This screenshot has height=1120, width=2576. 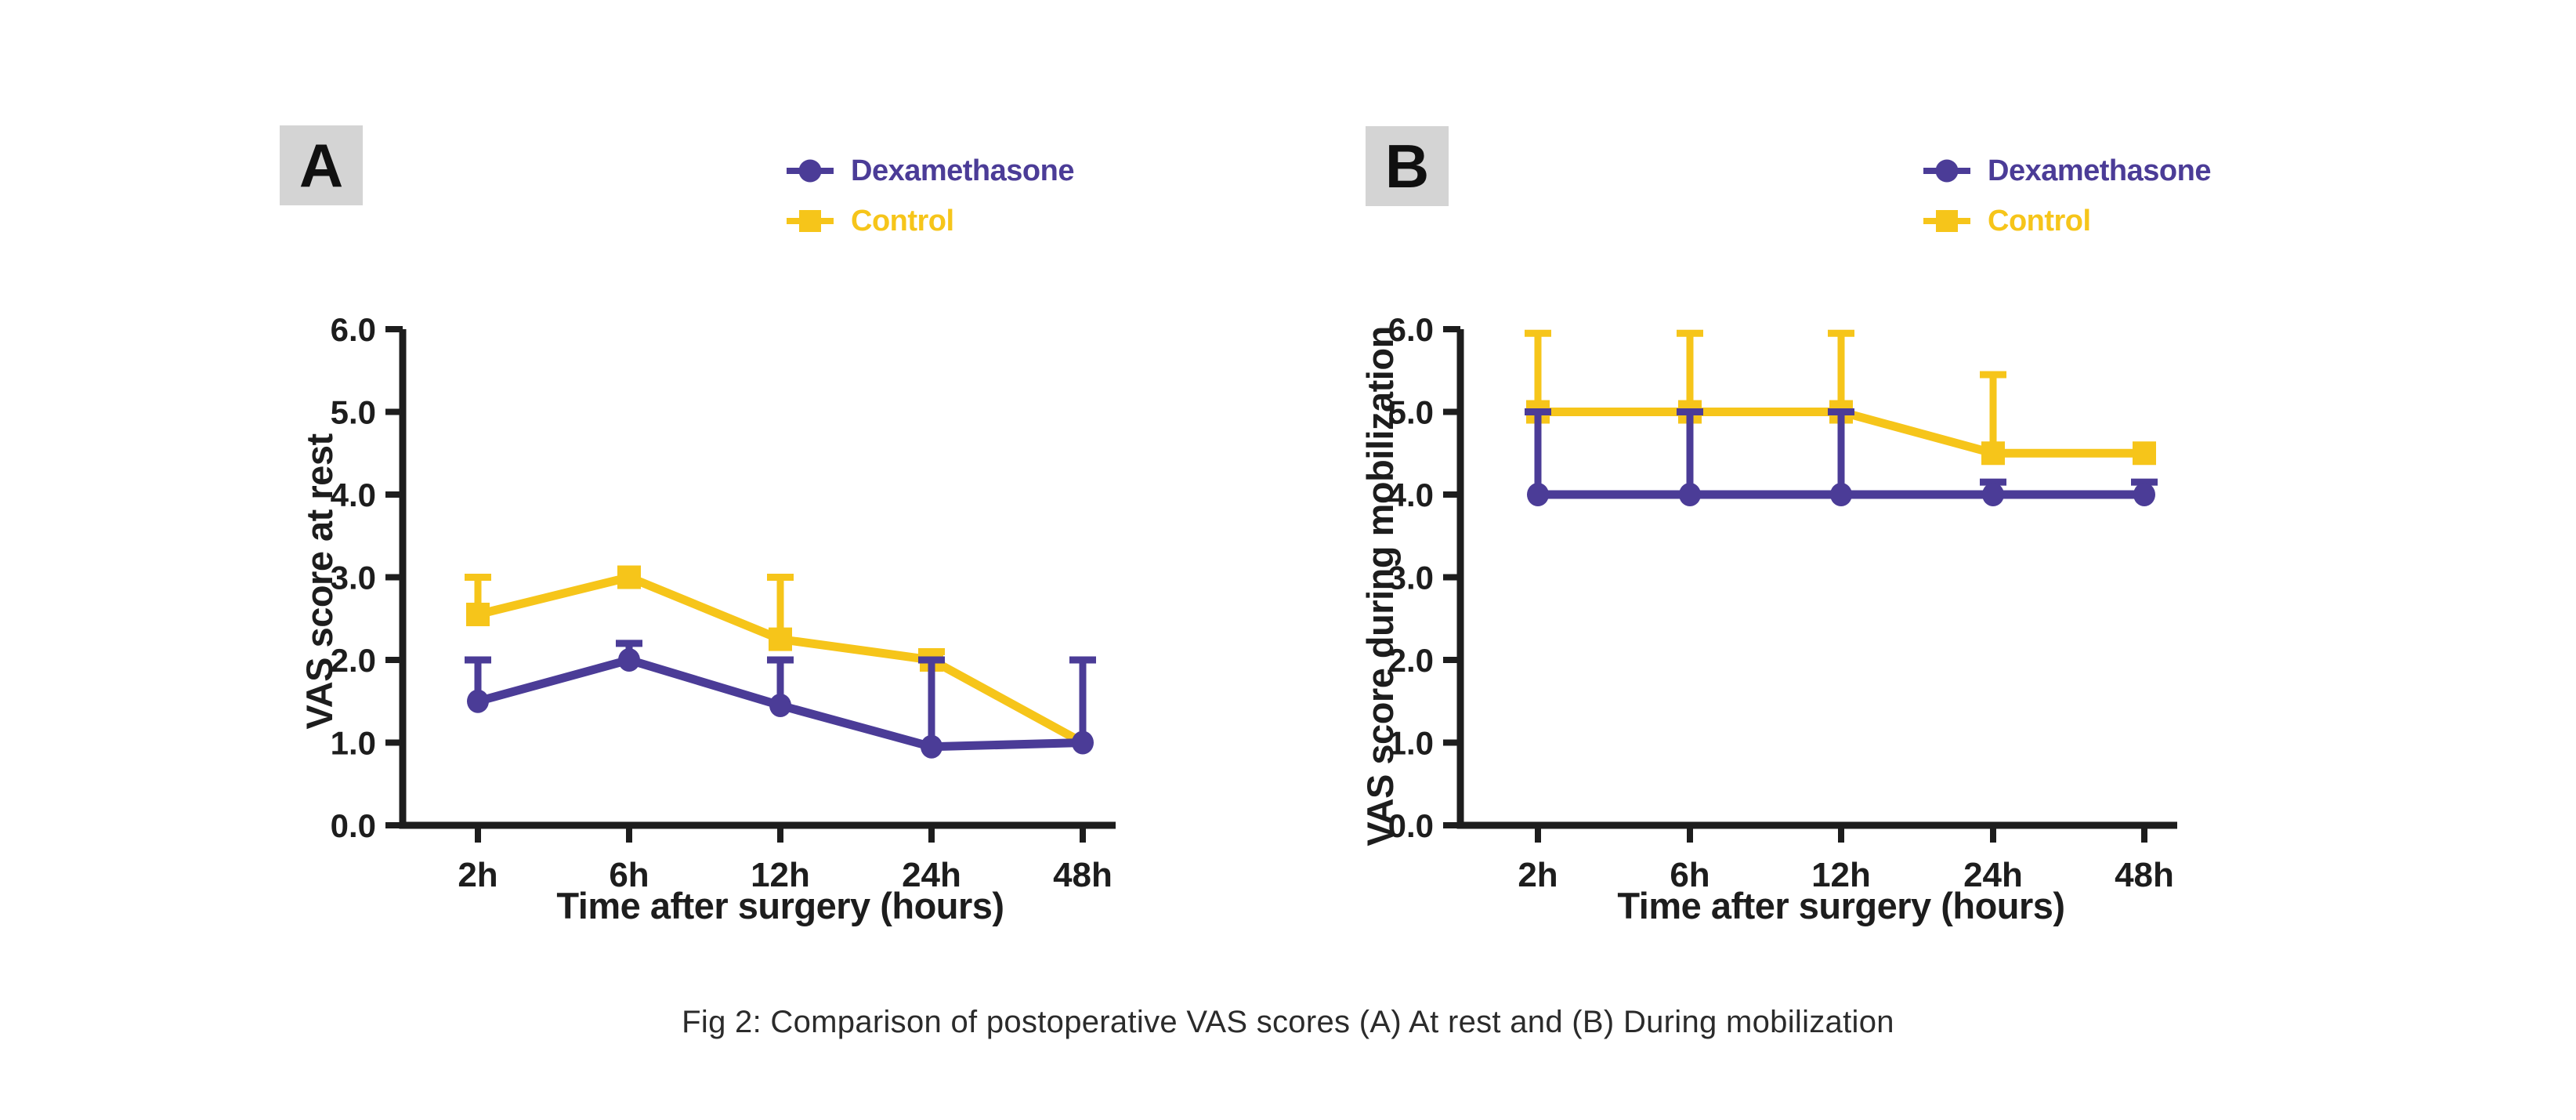 I want to click on panel-b-label: B, so click(x=1407, y=166).